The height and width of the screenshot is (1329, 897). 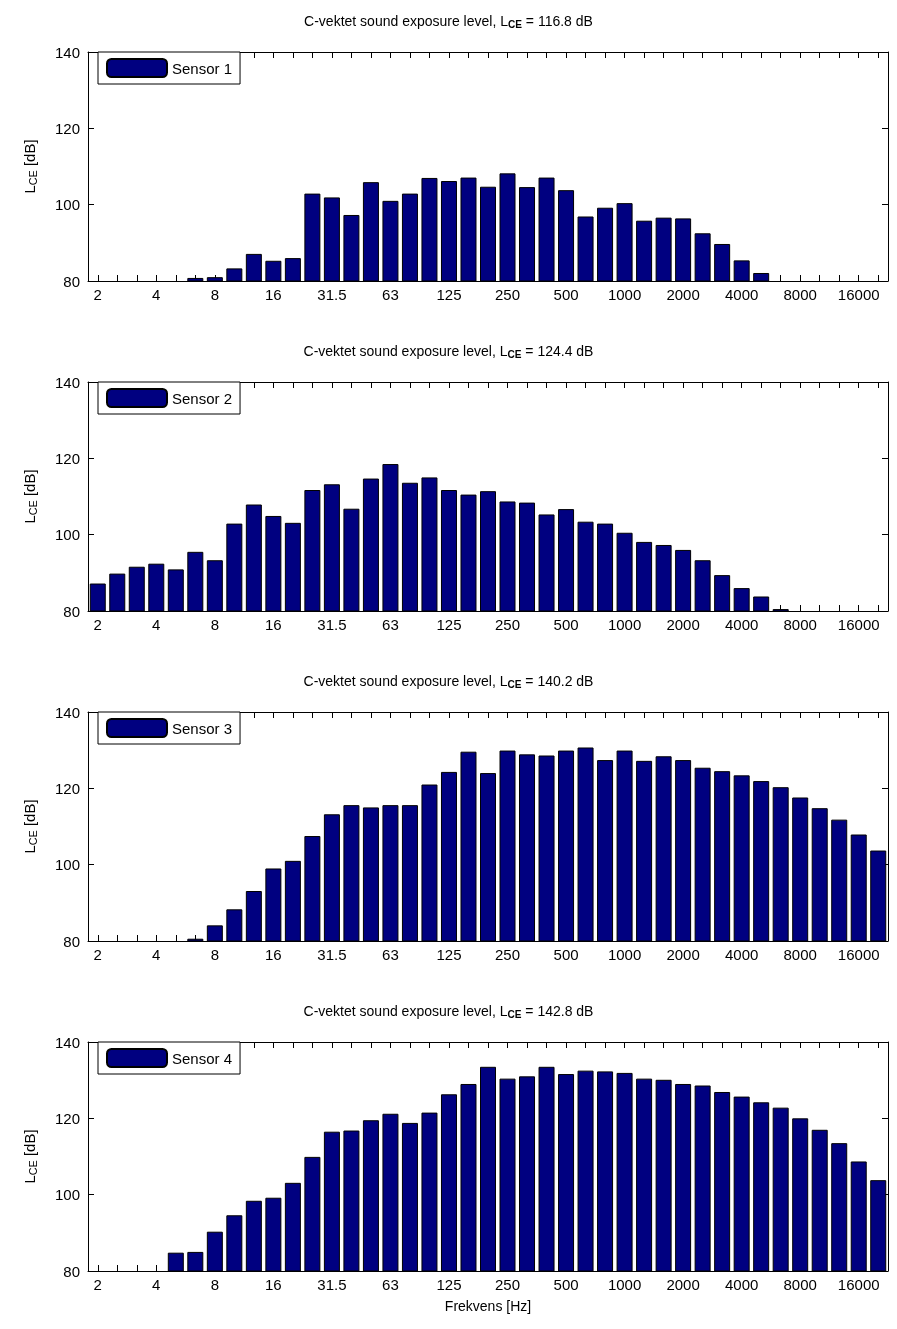 What do you see at coordinates (202, 728) in the screenshot?
I see `legend-label: Sensor 3` at bounding box center [202, 728].